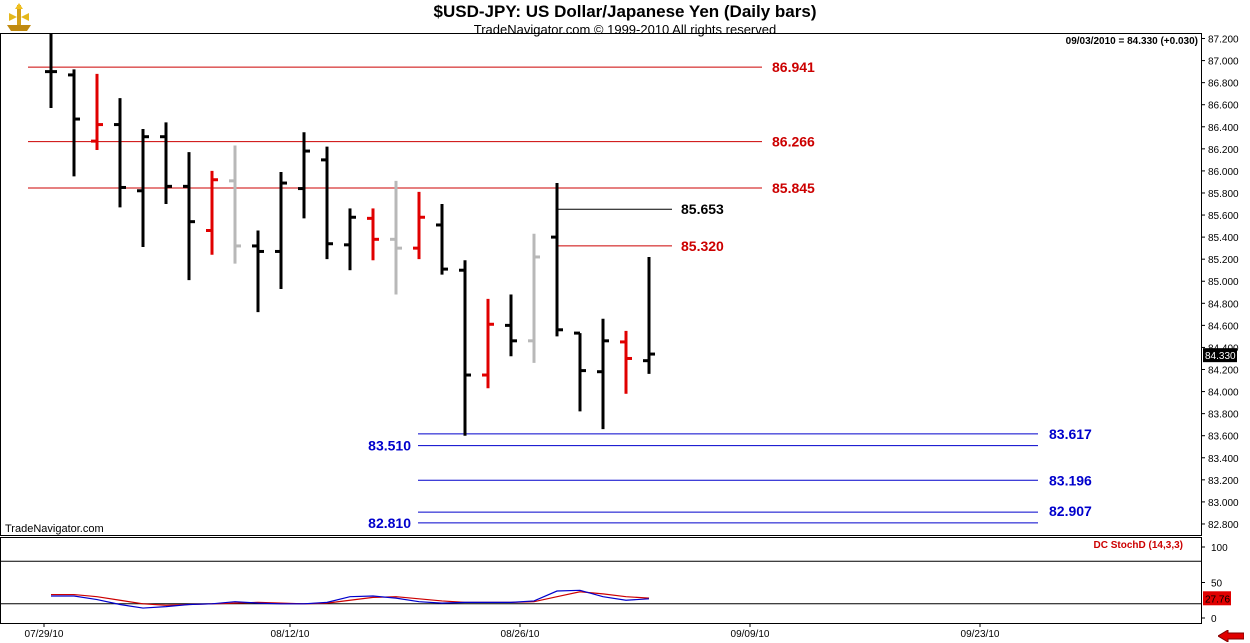  Describe the element at coordinates (1223, 326) in the screenshot. I see `price-tick-label: 84.600` at that location.